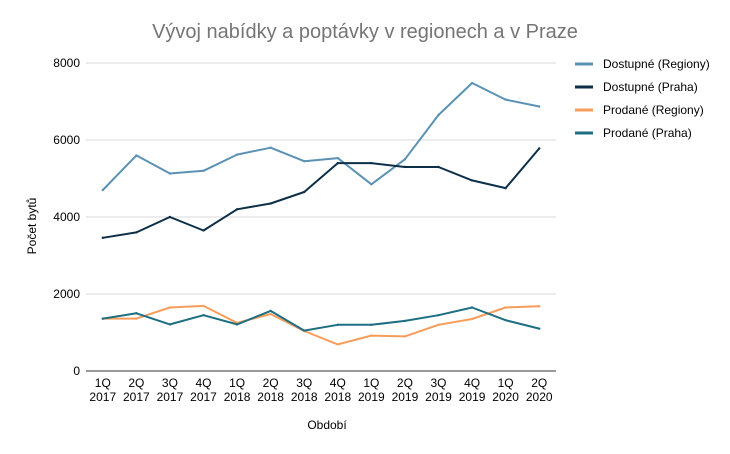  Describe the element at coordinates (650, 87) in the screenshot. I see `legend-label: Dostupné (Praha)` at that location.